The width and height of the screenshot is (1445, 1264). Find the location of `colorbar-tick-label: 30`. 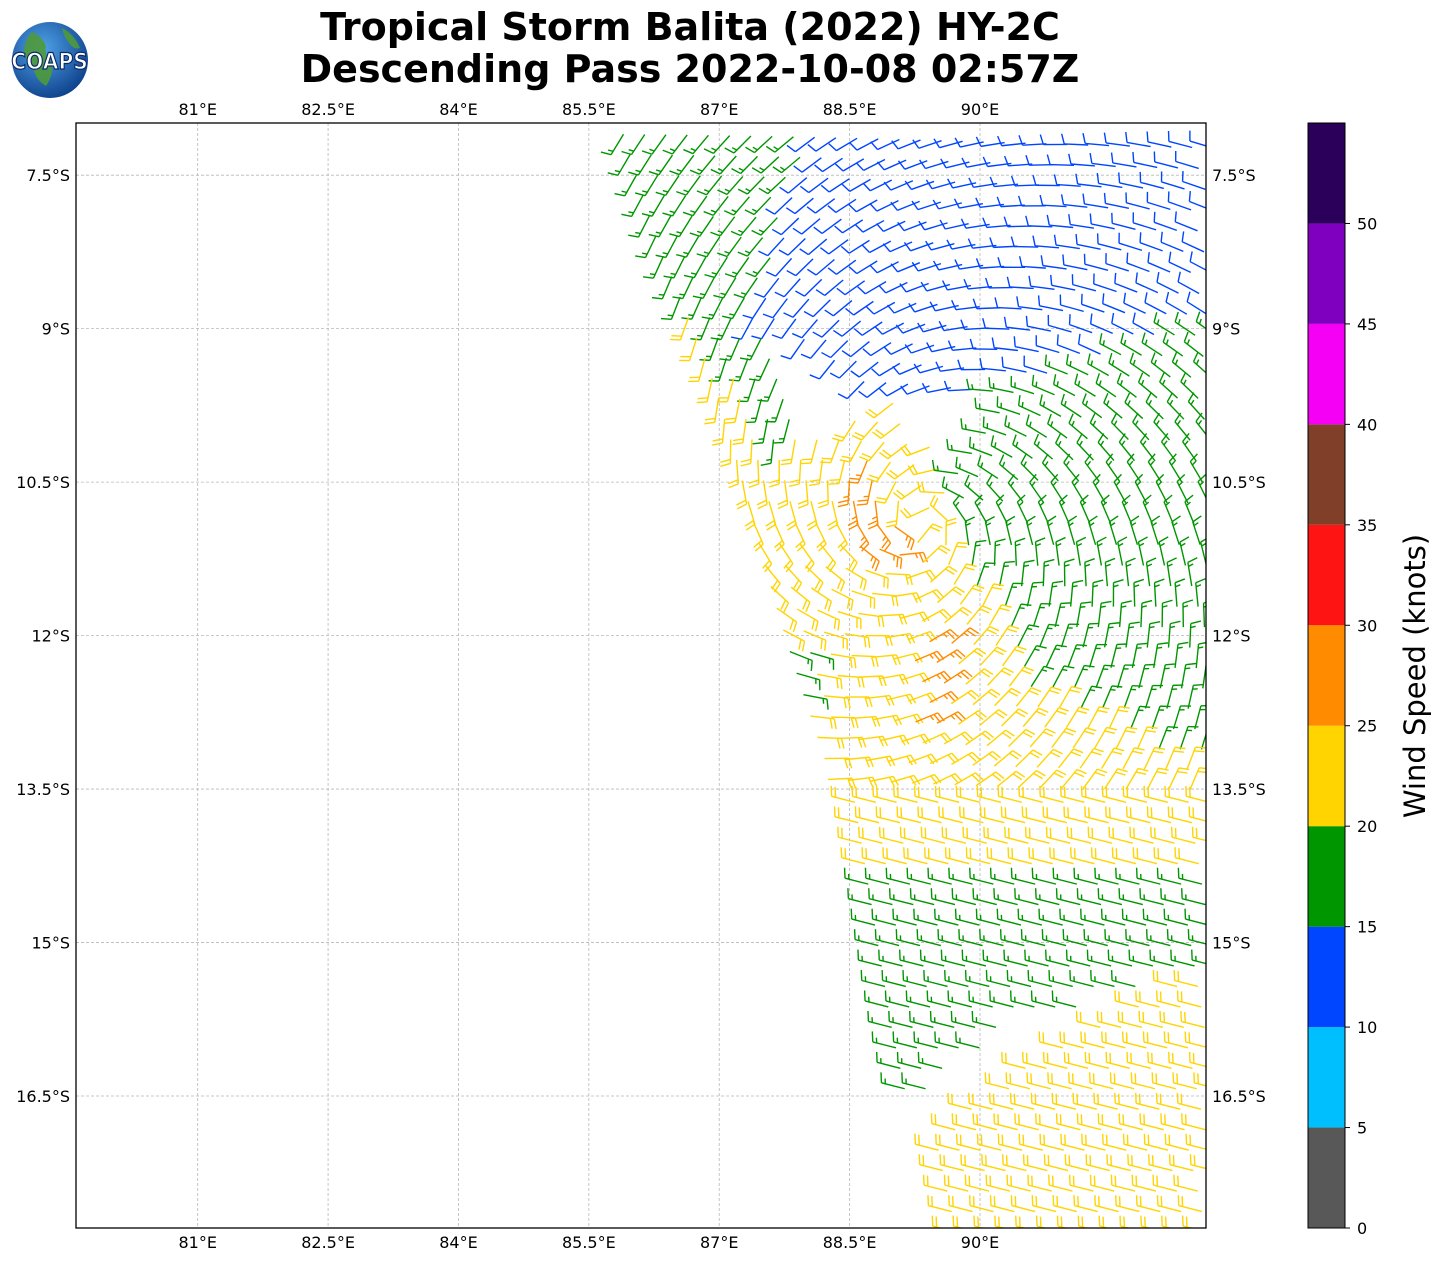

colorbar-tick-label: 30 is located at coordinates (1367, 625).